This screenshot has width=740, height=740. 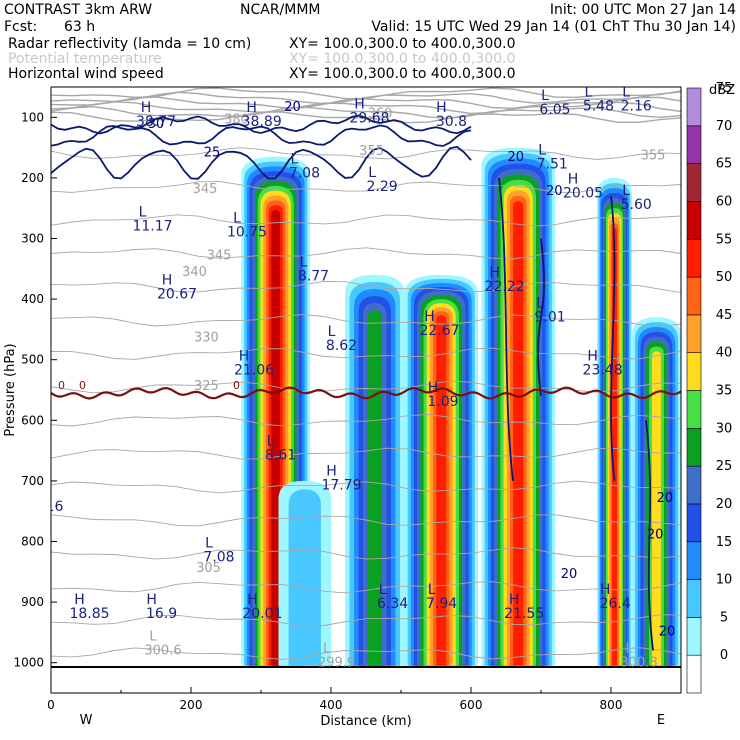 I want to click on y-tick-label-2: 200, so click(x=32, y=178).